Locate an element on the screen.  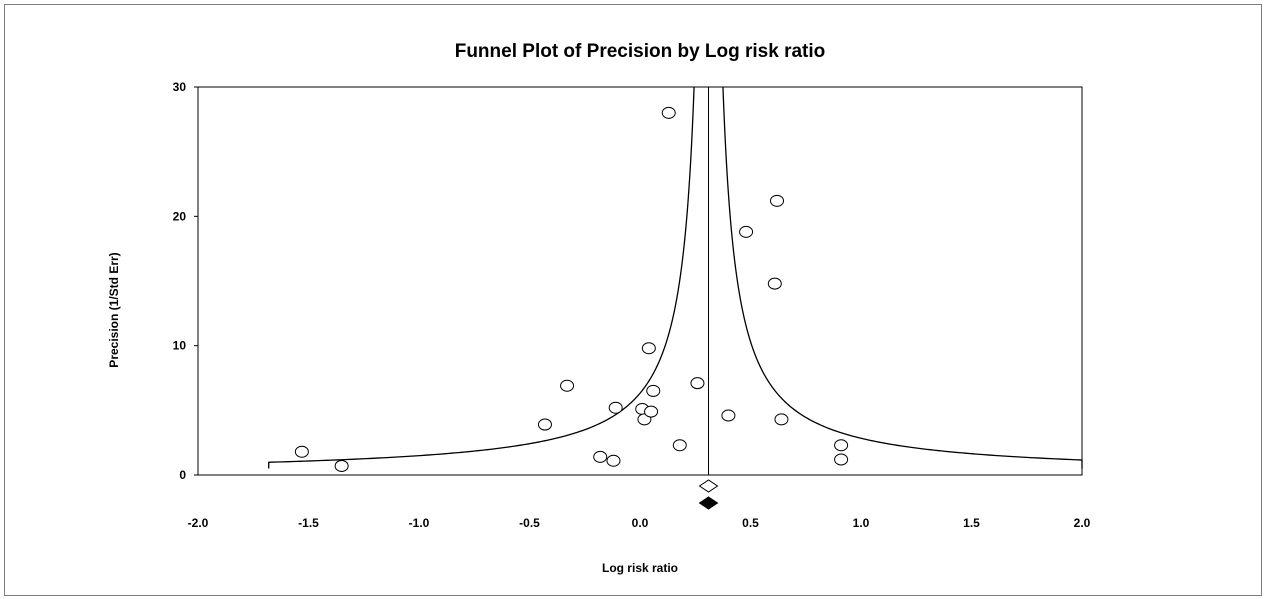
summary-markers is located at coordinates (708, 494).